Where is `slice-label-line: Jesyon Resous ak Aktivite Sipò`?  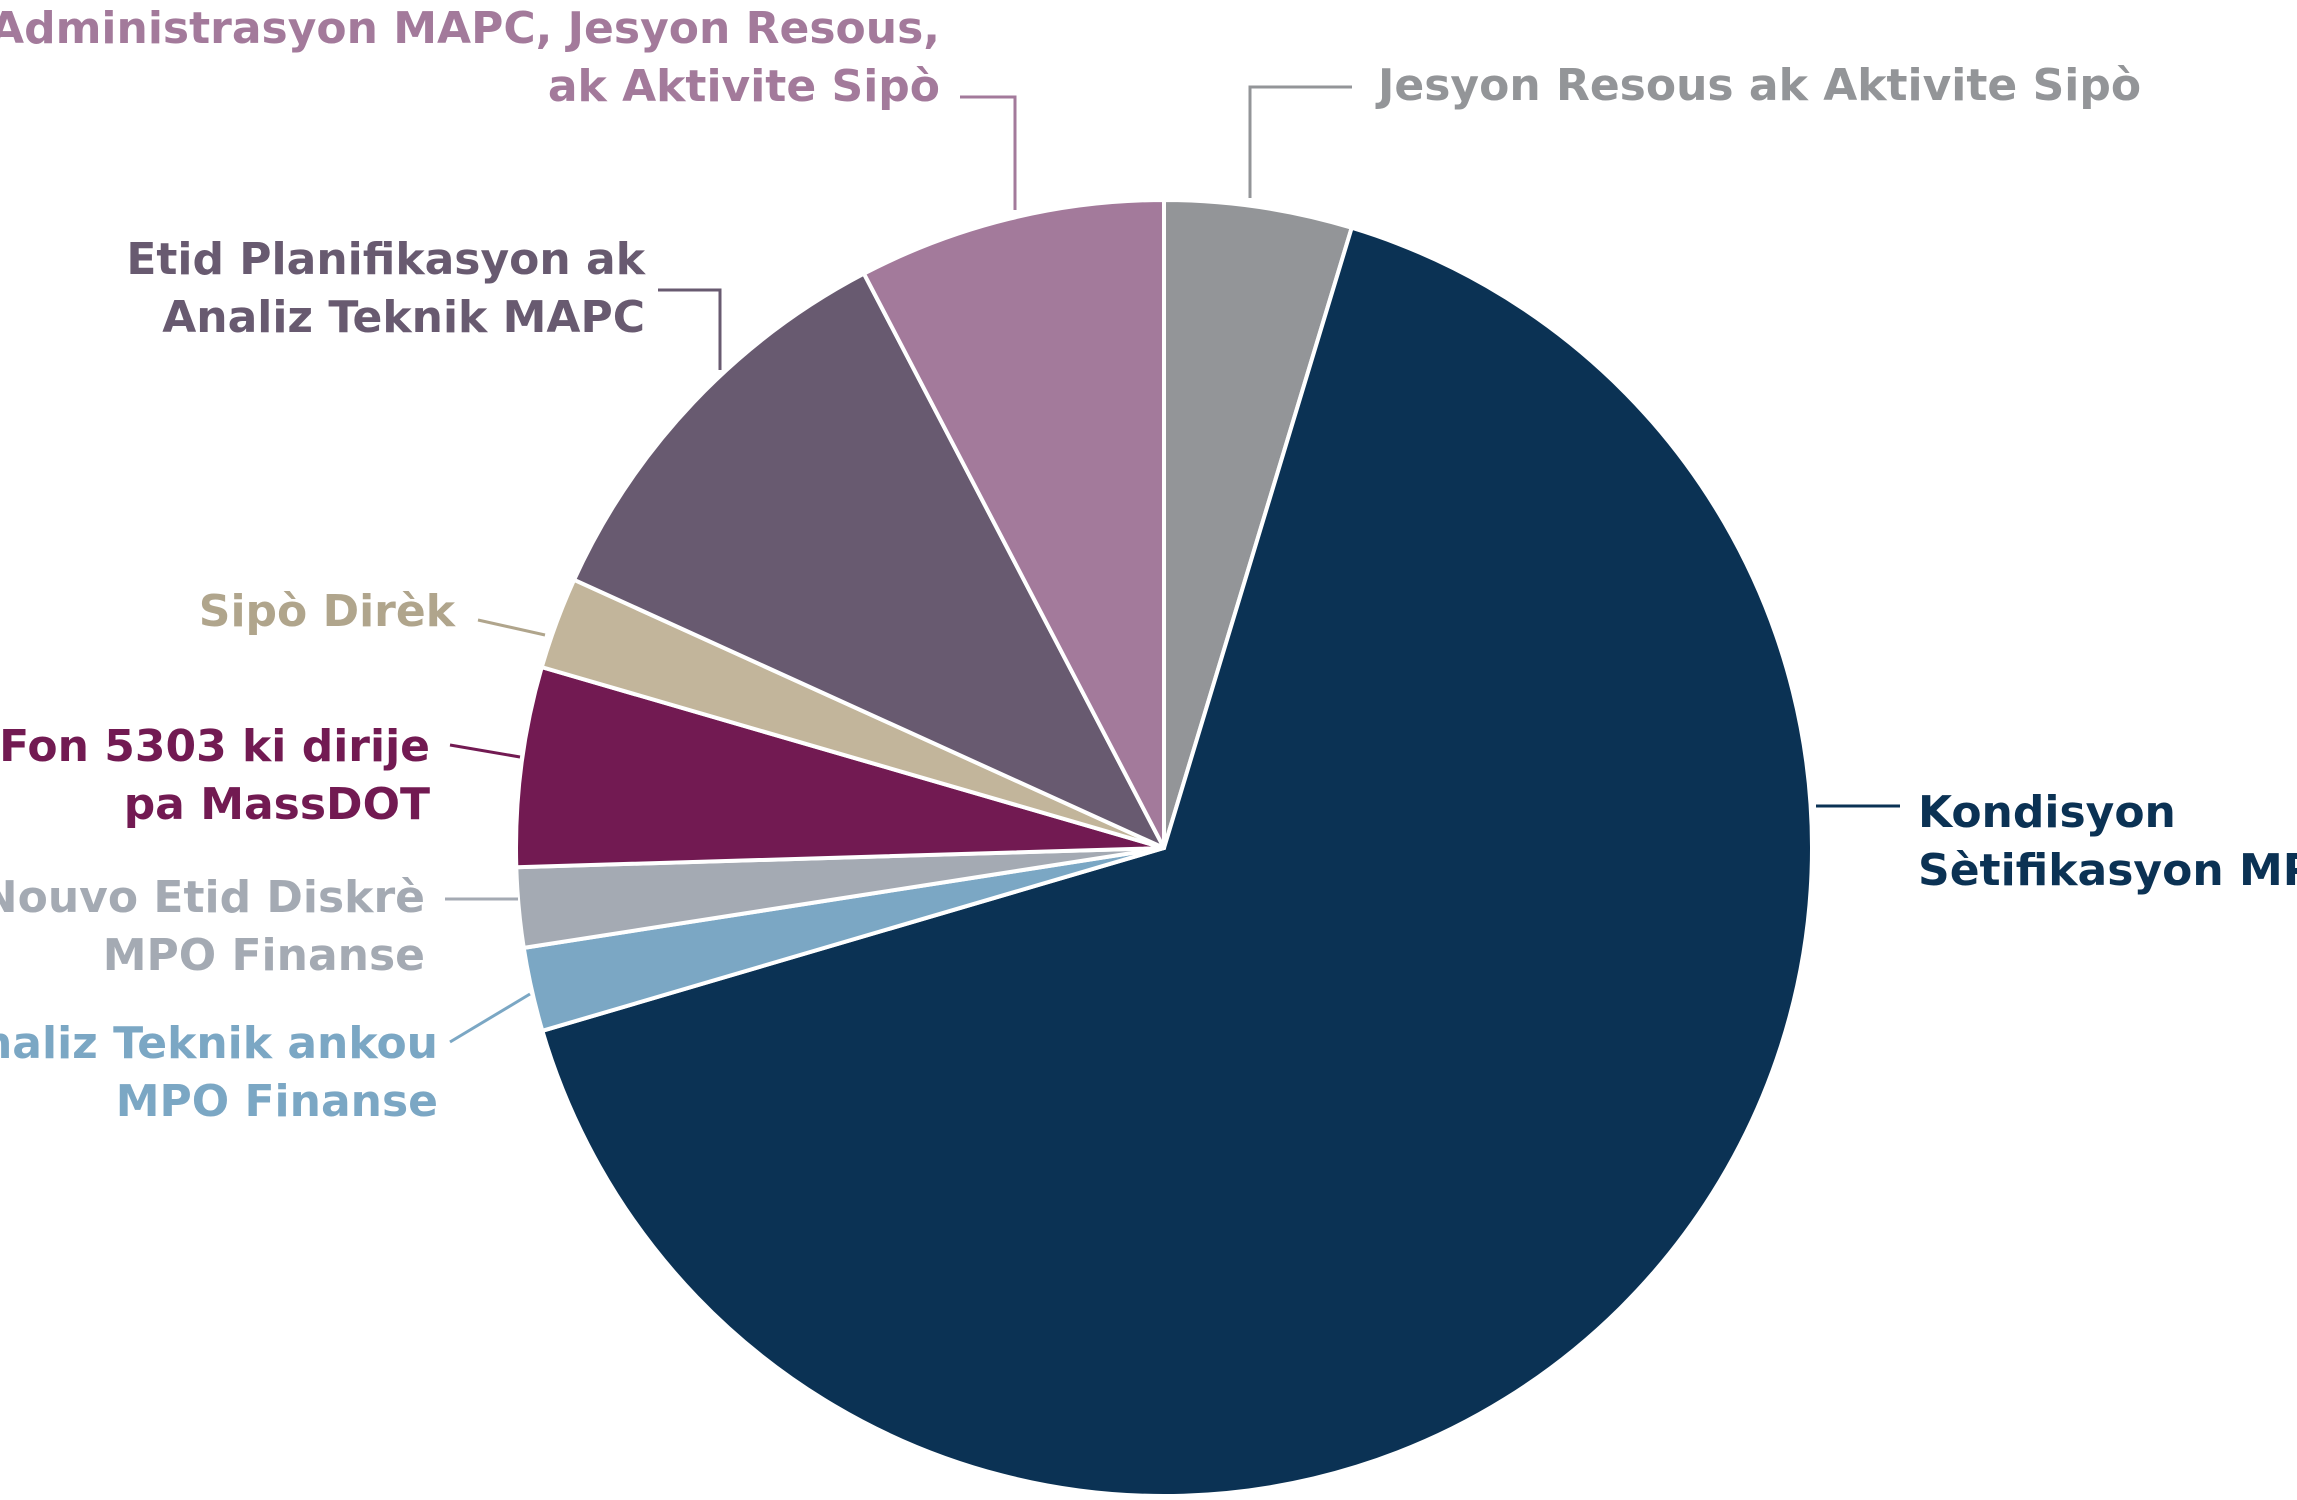 slice-label-line: Jesyon Resous ak Aktivite Sipò is located at coordinates (1758, 85).